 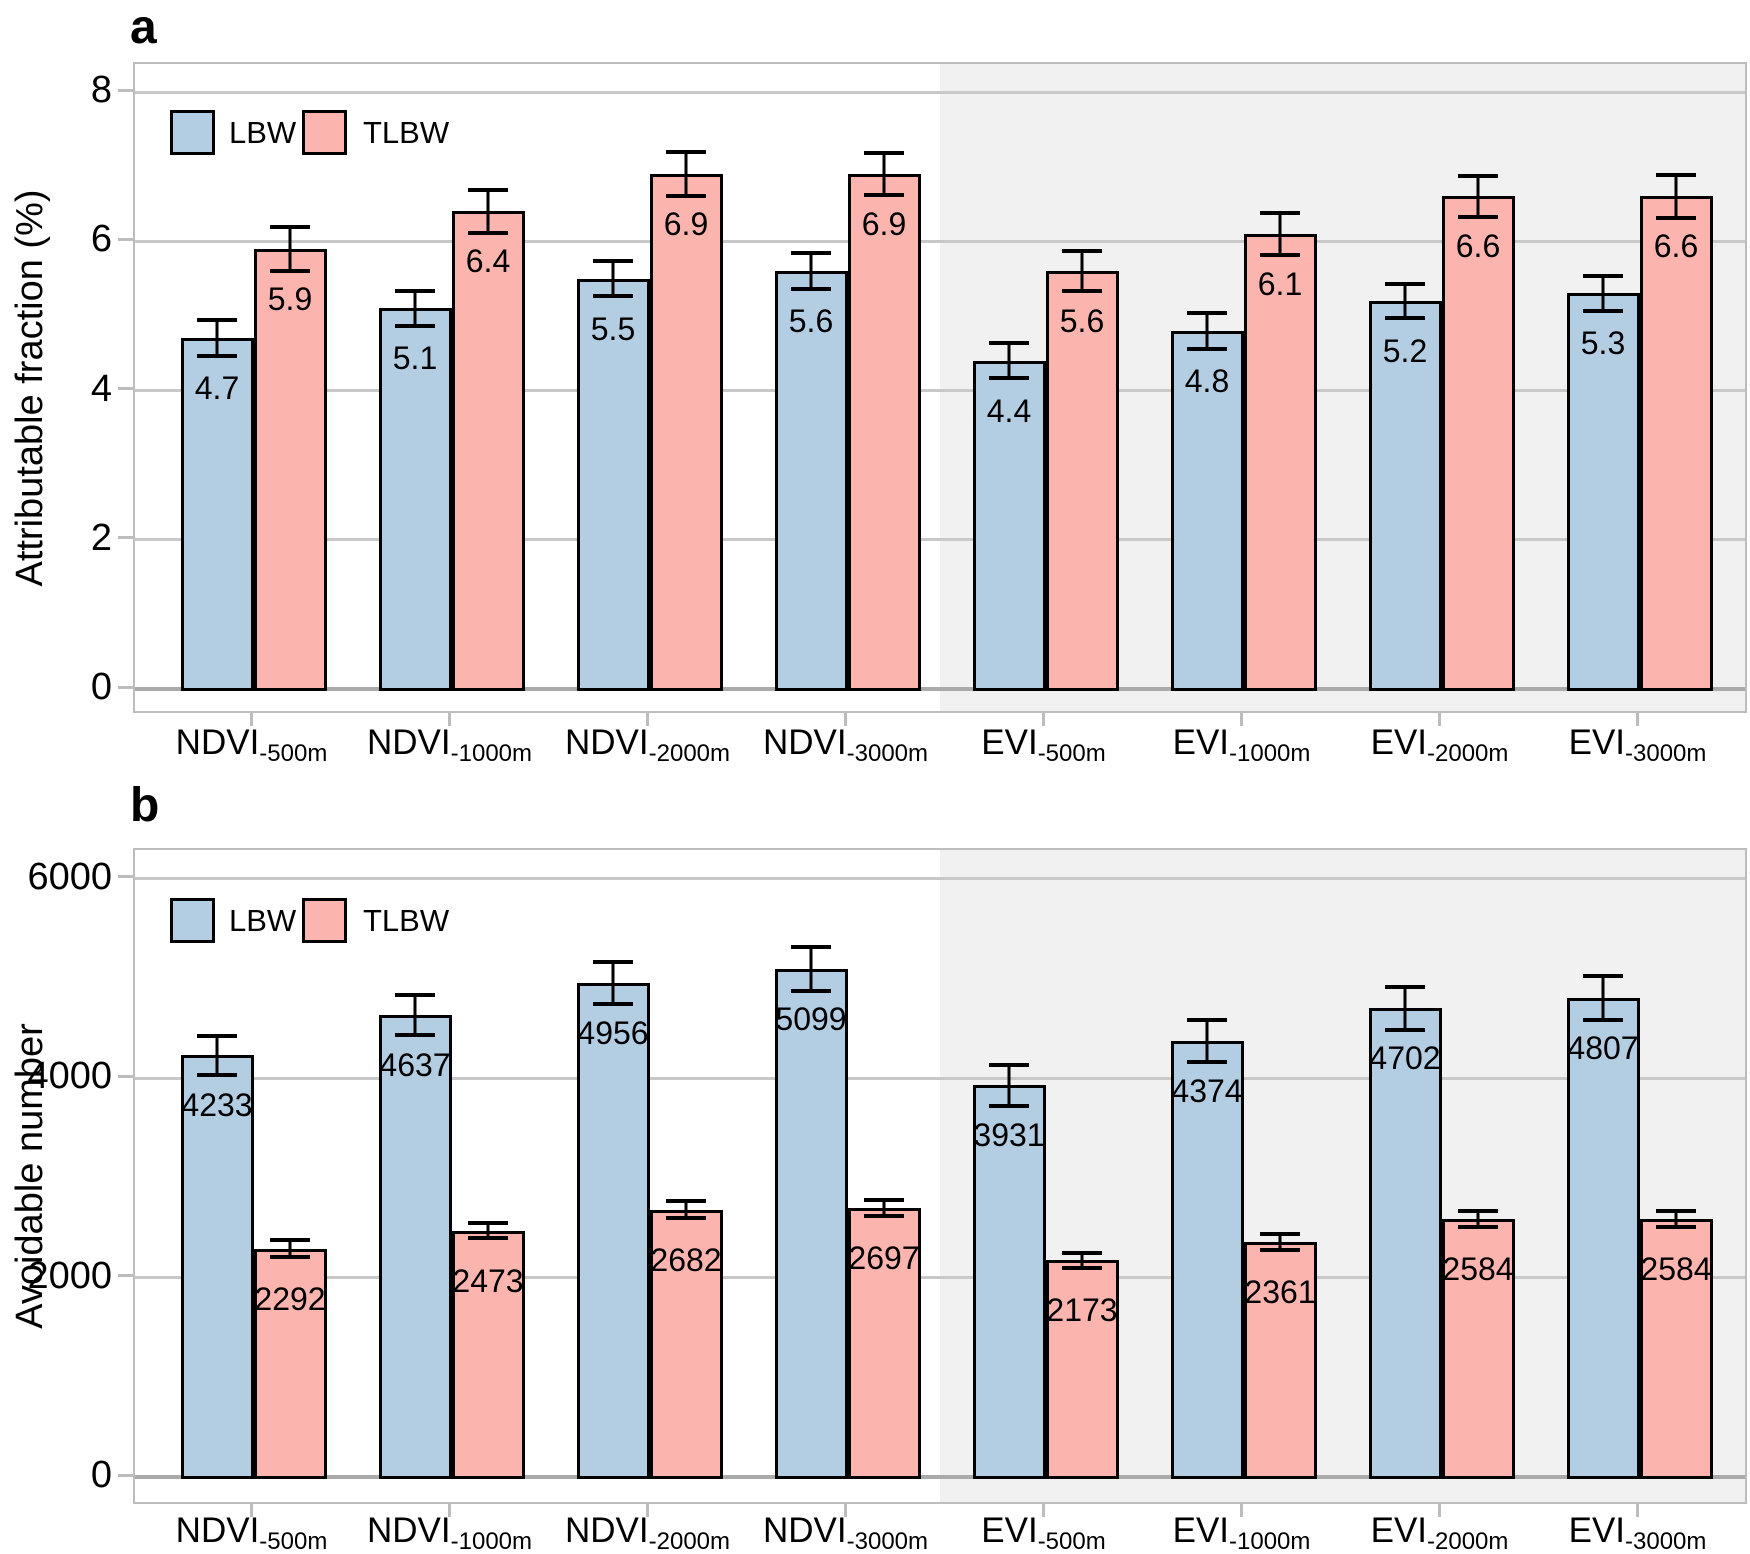 I want to click on legend-a: LBW TLBW, so click(x=380, y=132).